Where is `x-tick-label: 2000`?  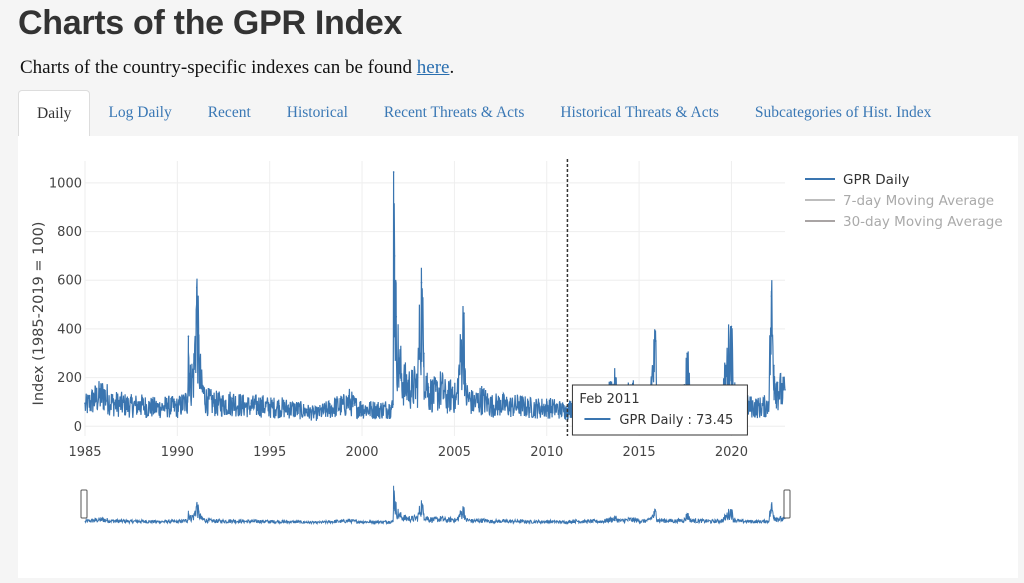 x-tick-label: 2000 is located at coordinates (361, 452).